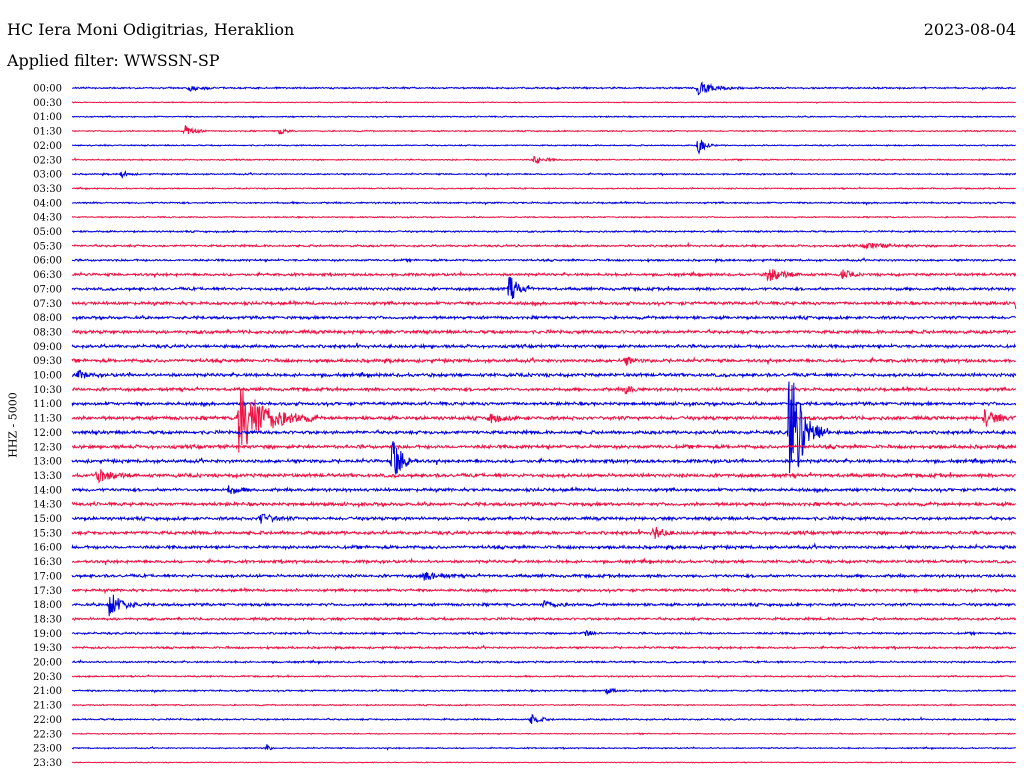 The width and height of the screenshot is (1024, 780). I want to click on row-time-label: 17:00, so click(47, 576).